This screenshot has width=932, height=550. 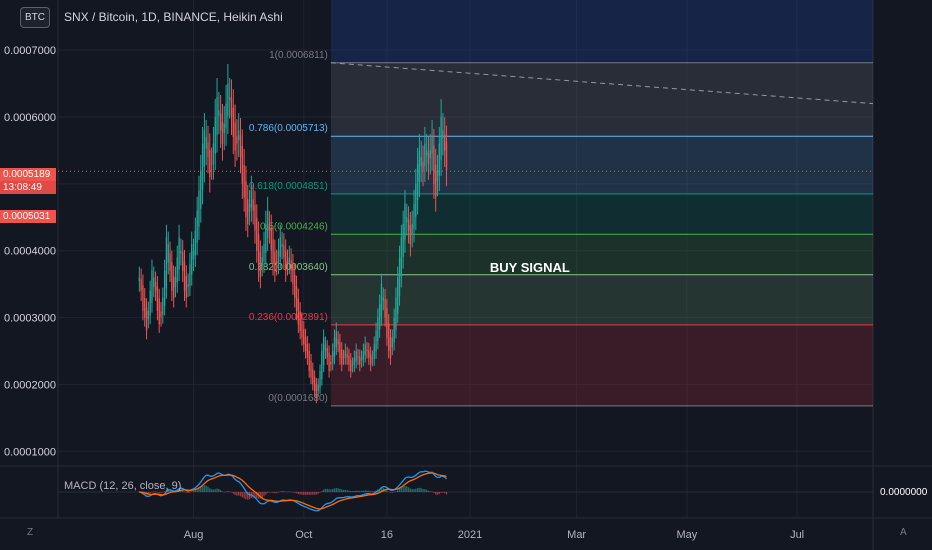 I want to click on y-tick-label: 0.0001000, so click(x=30, y=452).